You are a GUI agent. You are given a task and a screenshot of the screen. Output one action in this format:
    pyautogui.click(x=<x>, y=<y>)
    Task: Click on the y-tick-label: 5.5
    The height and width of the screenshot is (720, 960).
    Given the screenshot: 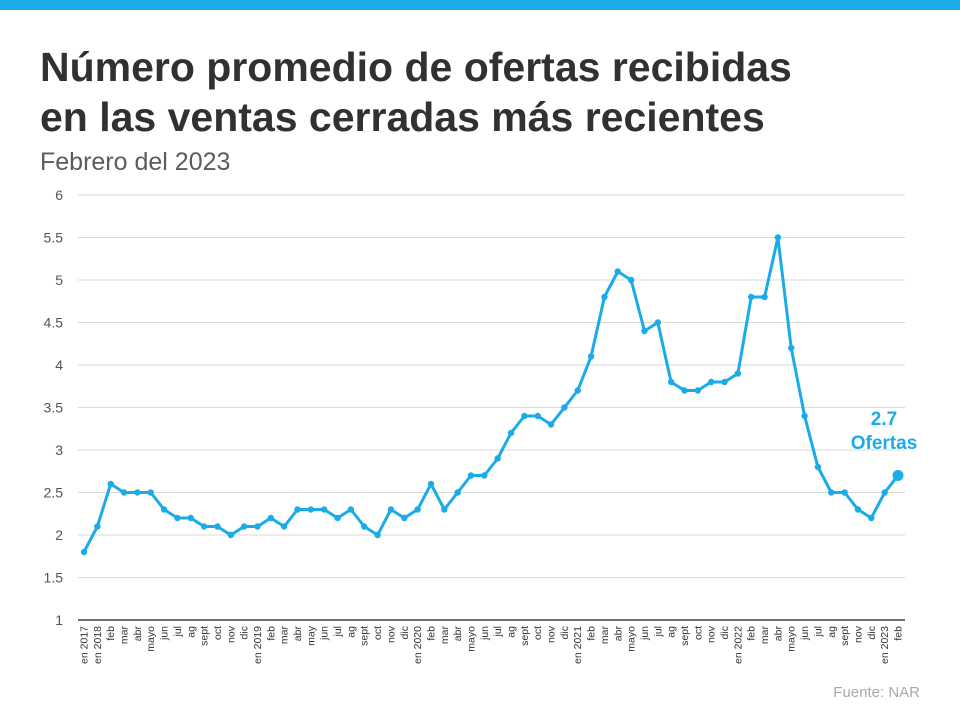 What is the action you would take?
    pyautogui.click(x=54, y=238)
    